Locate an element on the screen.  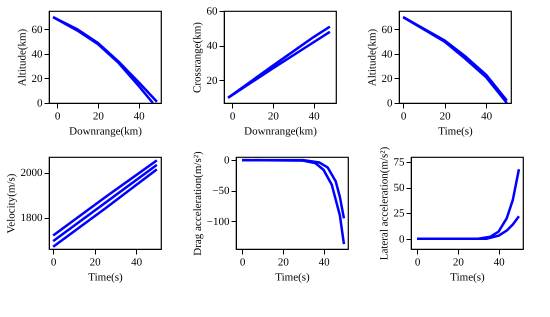
y-axis-title: Drag acceleration(m/s²) is located at coordinates (198, 203).